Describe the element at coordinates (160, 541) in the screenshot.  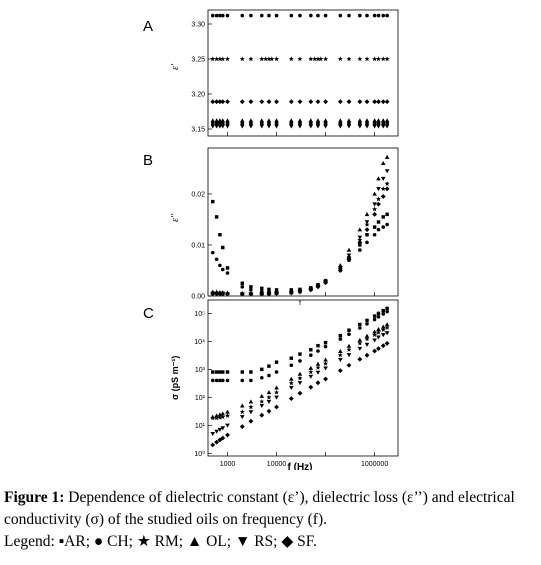
I see `caption-legend-rm: ★ RM;` at that location.